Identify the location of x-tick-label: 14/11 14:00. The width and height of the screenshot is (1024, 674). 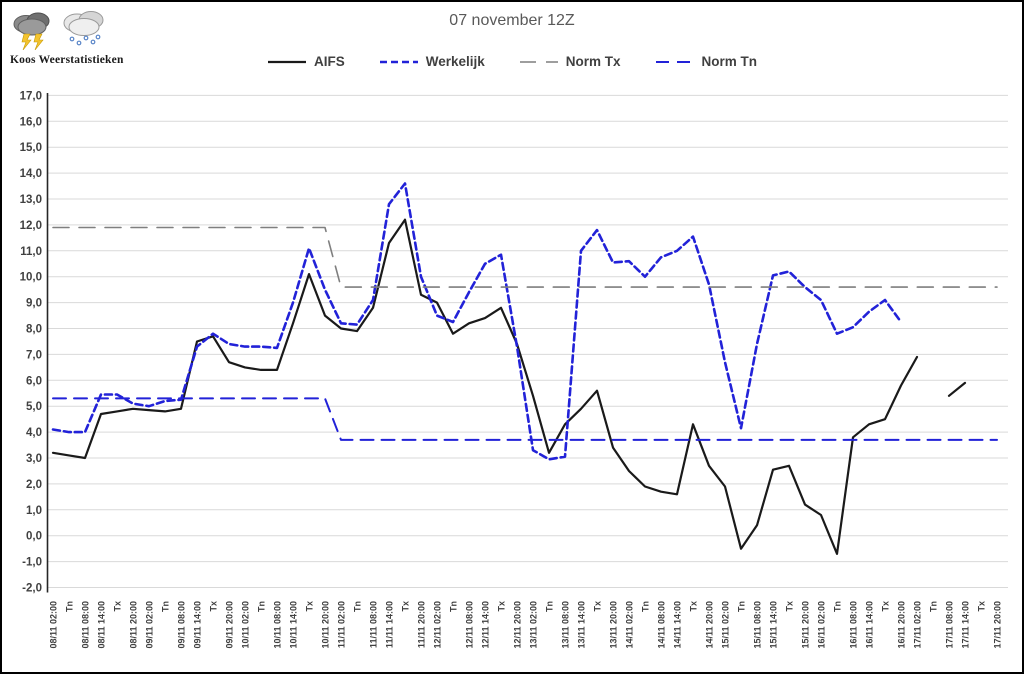
(678, 625).